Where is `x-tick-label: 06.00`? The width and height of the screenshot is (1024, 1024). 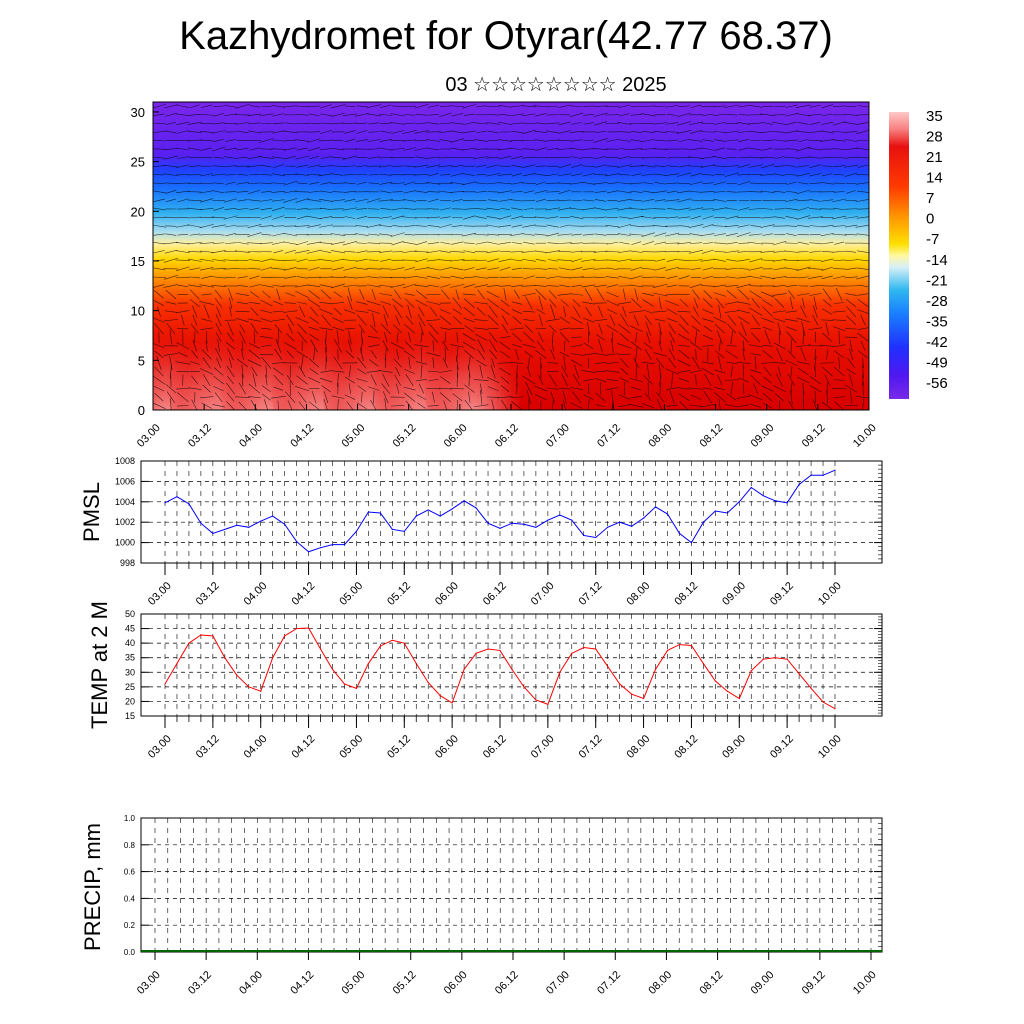
x-tick-label: 06.00 is located at coordinates (447, 594).